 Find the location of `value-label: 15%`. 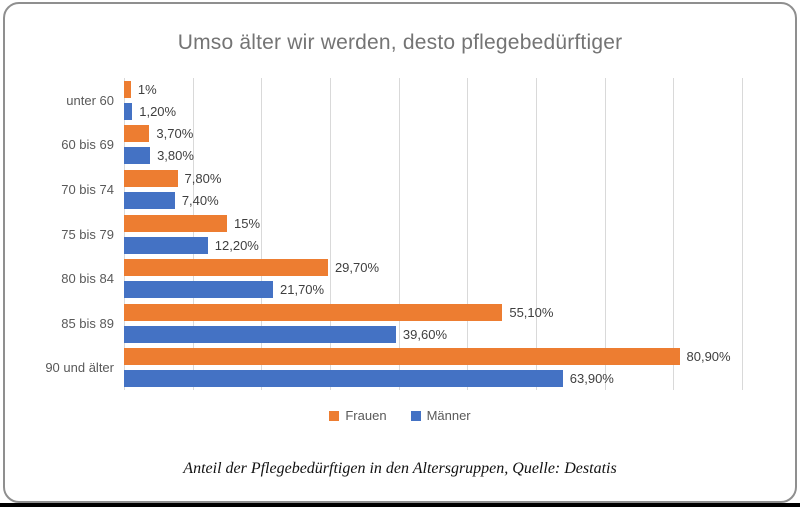

value-label: 15% is located at coordinates (247, 223).